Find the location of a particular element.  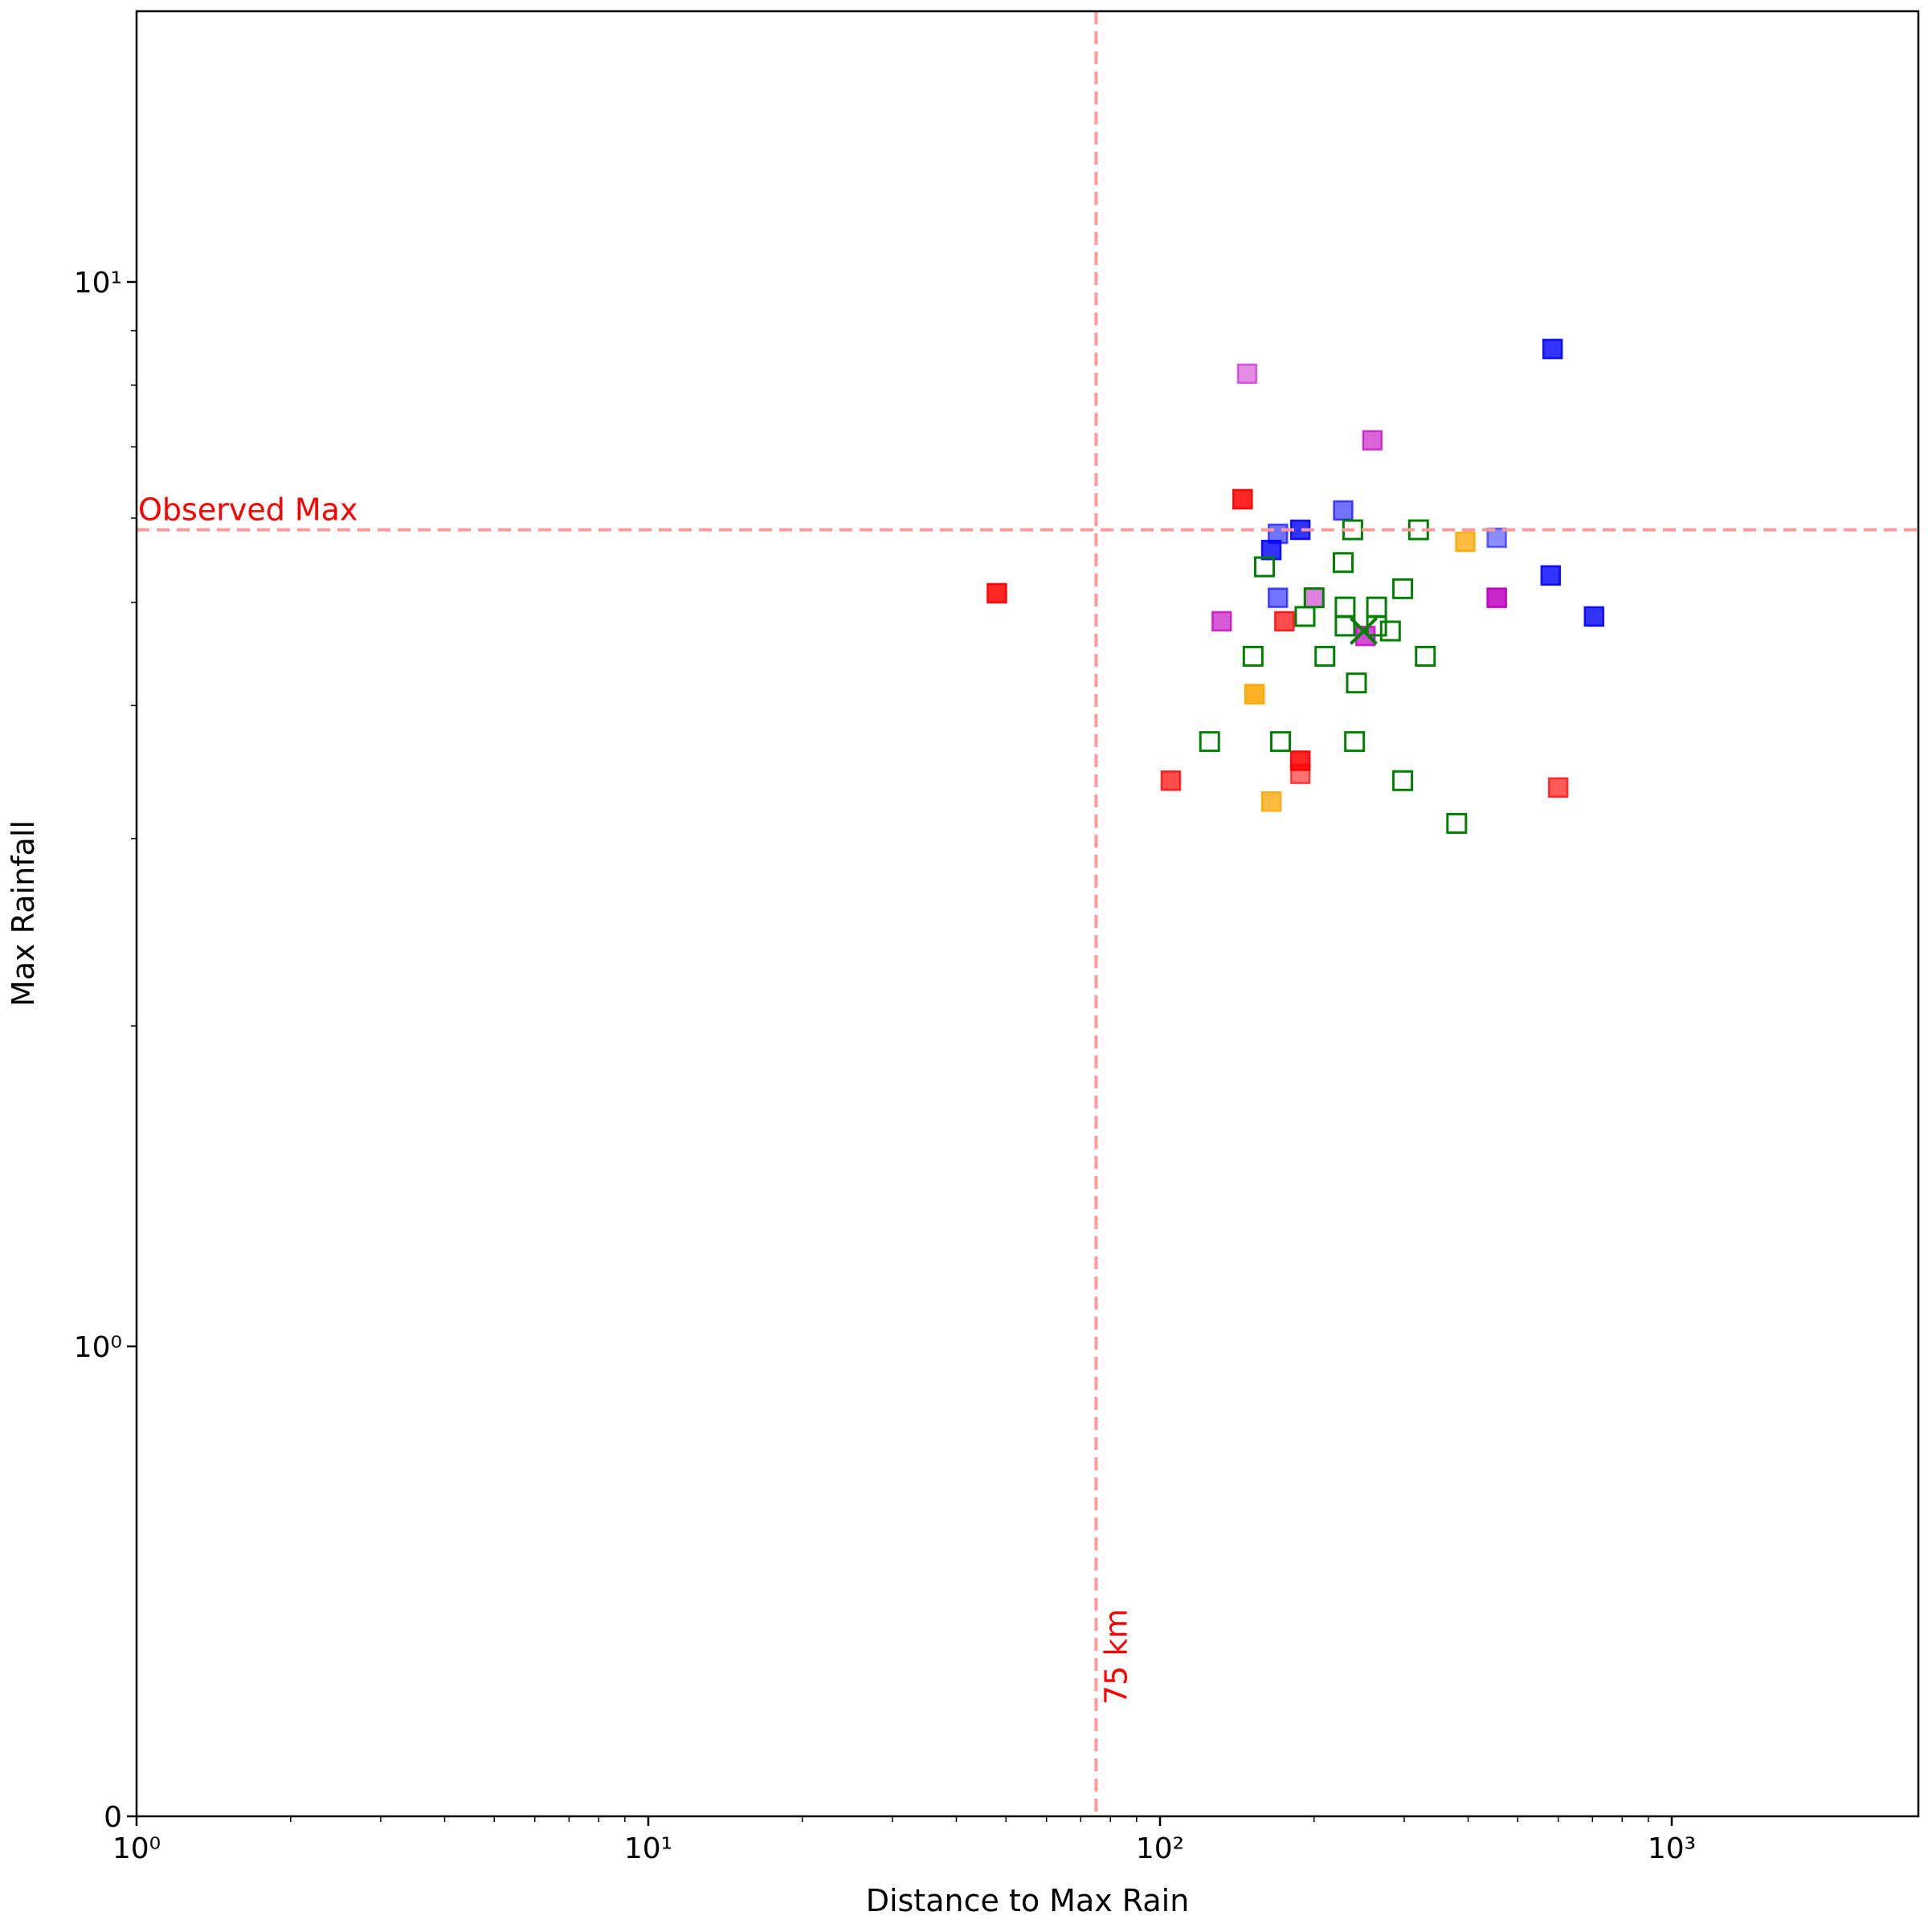

x-axis-label: Distance to Max Rain is located at coordinates (1028, 1901).